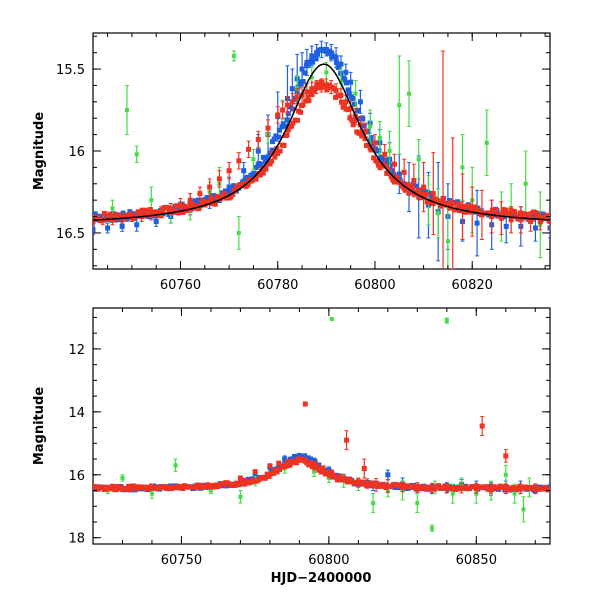 The height and width of the screenshot is (604, 600). I want to click on bottom-y-tick-label: 12, so click(76, 350).